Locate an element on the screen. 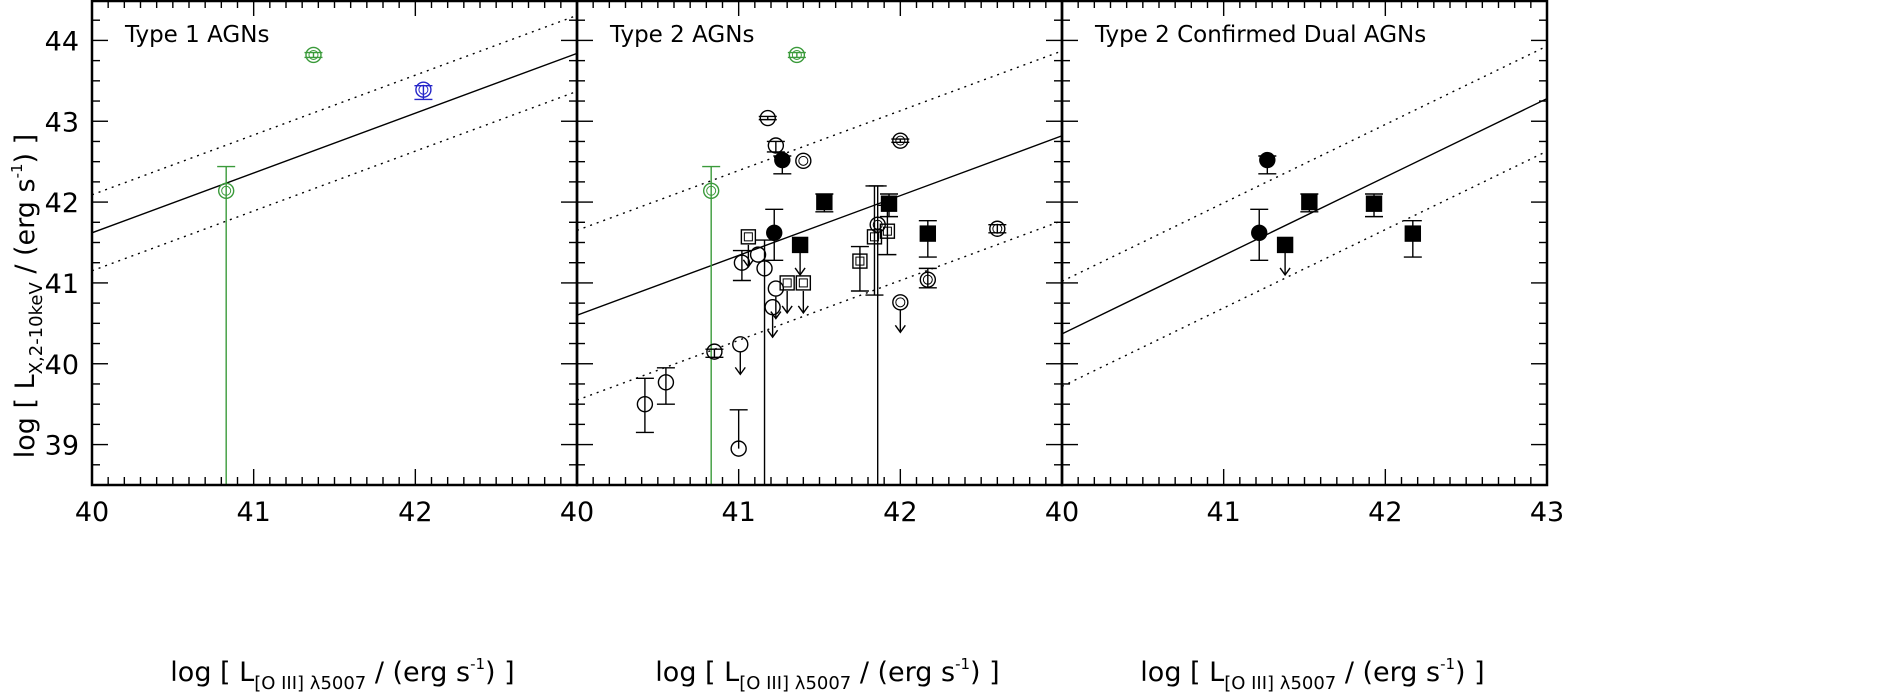 The height and width of the screenshot is (697, 1901). relation-lines is located at coordinates (334, 143).